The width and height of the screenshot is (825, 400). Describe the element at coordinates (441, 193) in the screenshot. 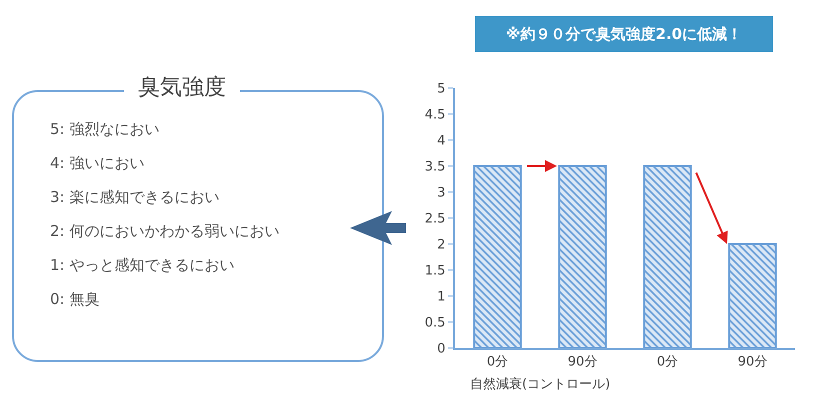

I see `y-tick-label: 3` at that location.